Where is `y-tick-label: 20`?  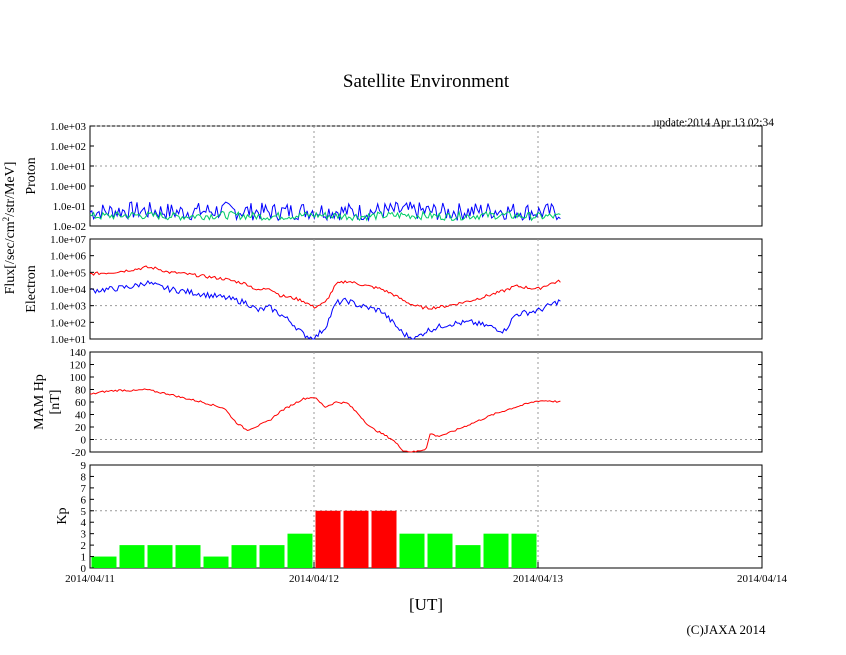
y-tick-label: 20 is located at coordinates (81, 428).